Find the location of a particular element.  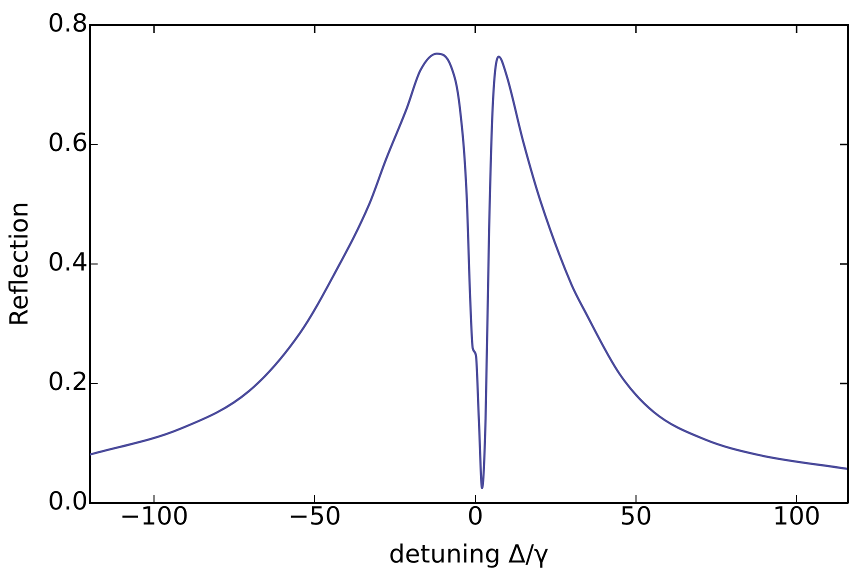

x-tick-label: 0 is located at coordinates (475, 516).